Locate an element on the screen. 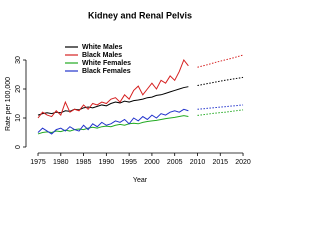 This screenshot has width=320, height=240. chart-title: Kidney and Renal Pelvis is located at coordinates (140, 15).